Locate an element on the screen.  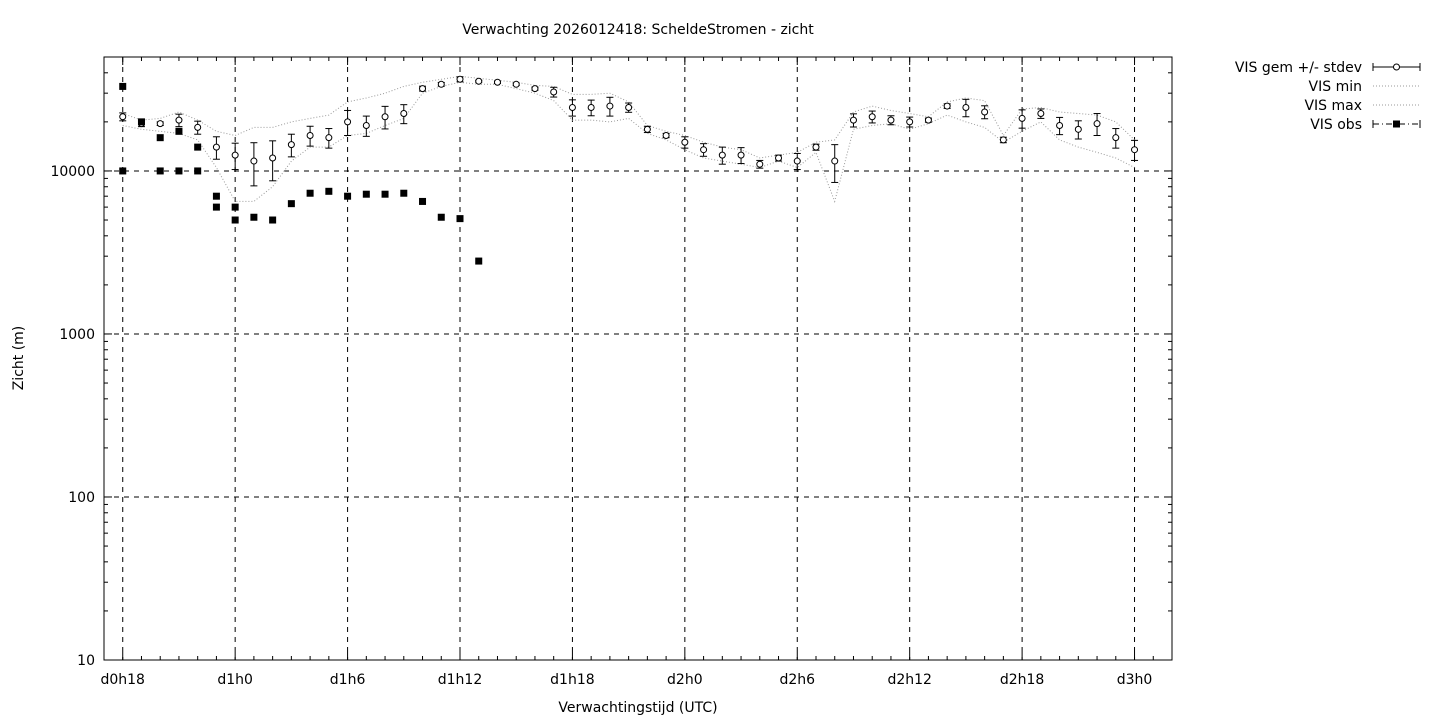
x-tick-label: d1h18 is located at coordinates (572, 680).